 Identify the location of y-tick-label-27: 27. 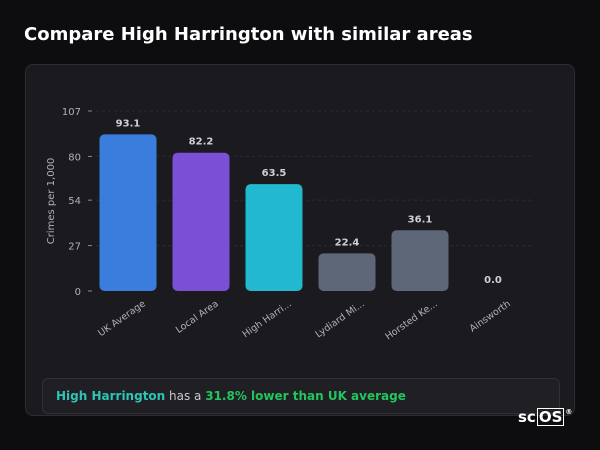
(74, 247).